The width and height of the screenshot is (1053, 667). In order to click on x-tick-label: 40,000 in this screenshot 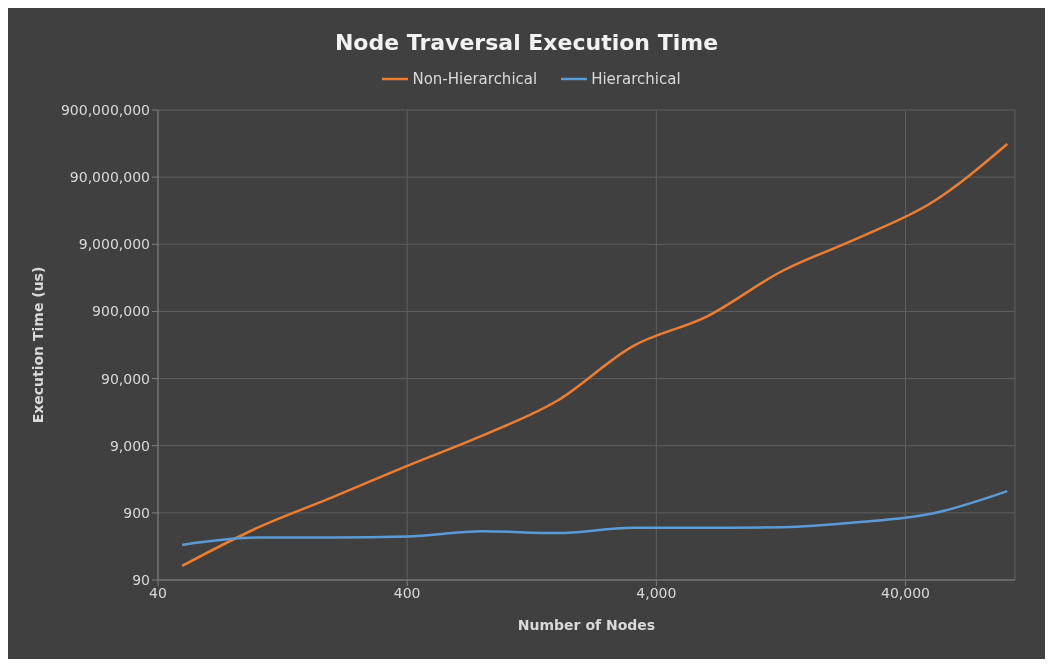, I will do `click(906, 592)`.